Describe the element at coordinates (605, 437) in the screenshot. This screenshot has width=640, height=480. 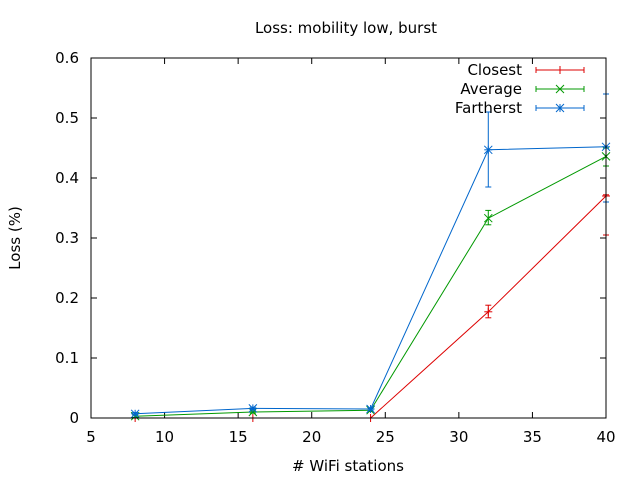
I see `x-tick-label: 40` at that location.